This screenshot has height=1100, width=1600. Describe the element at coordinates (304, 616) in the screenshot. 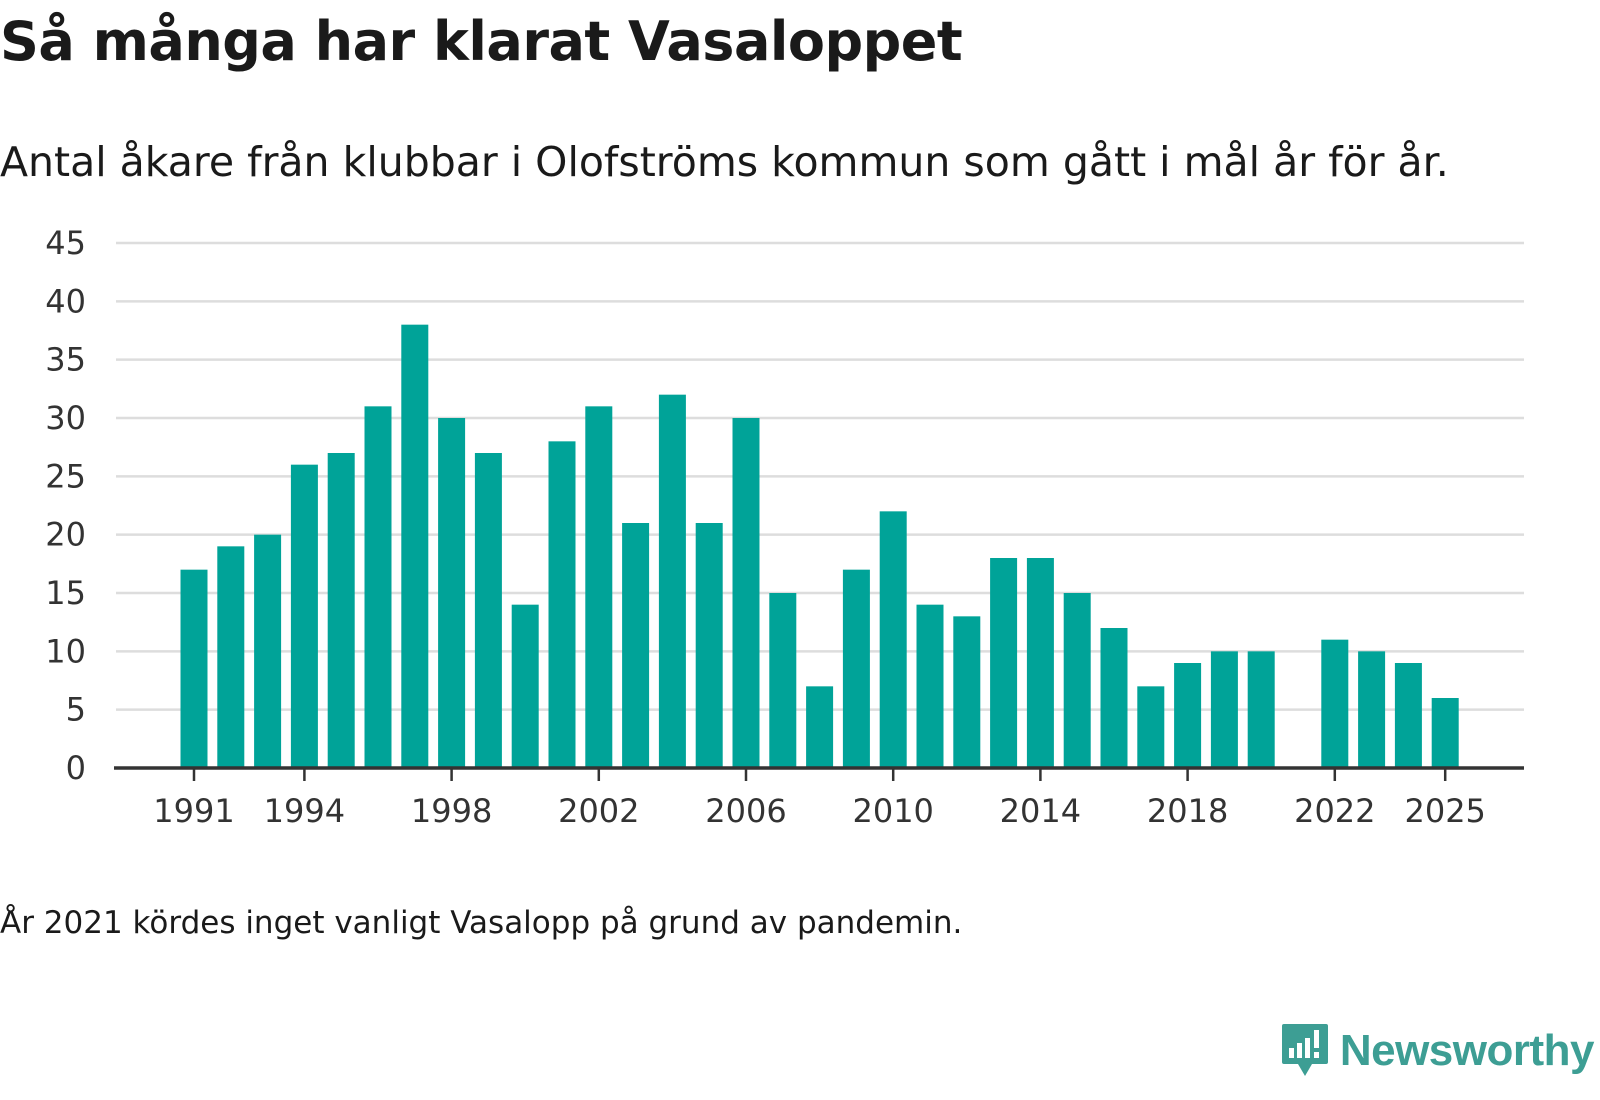

I see `bar-1994` at that location.